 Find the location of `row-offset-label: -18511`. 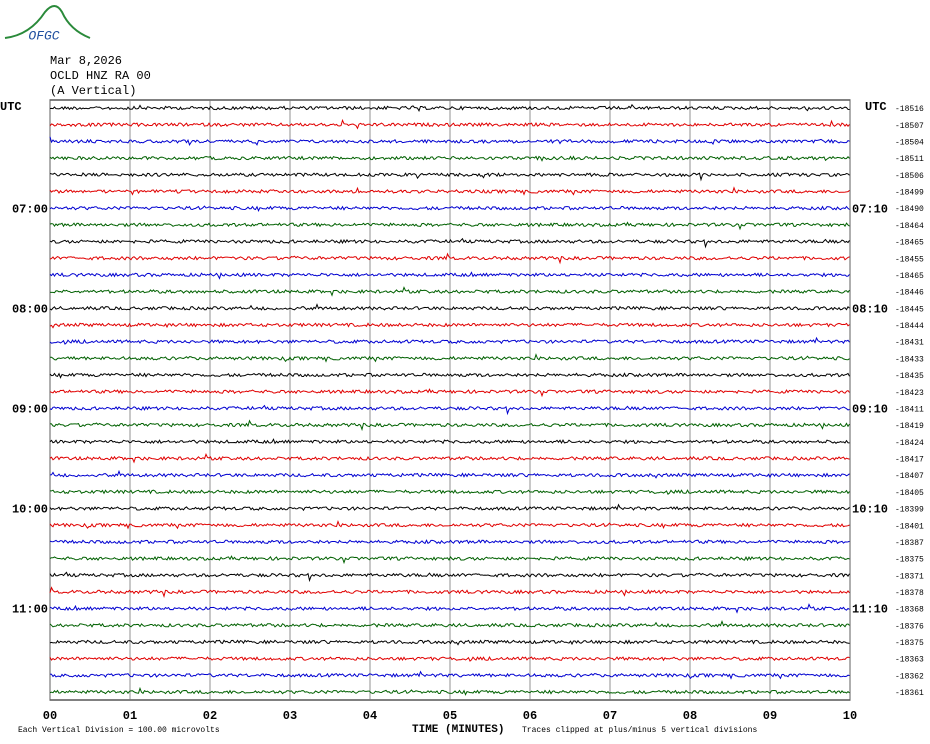

row-offset-label: -18511 is located at coordinates (909, 159).